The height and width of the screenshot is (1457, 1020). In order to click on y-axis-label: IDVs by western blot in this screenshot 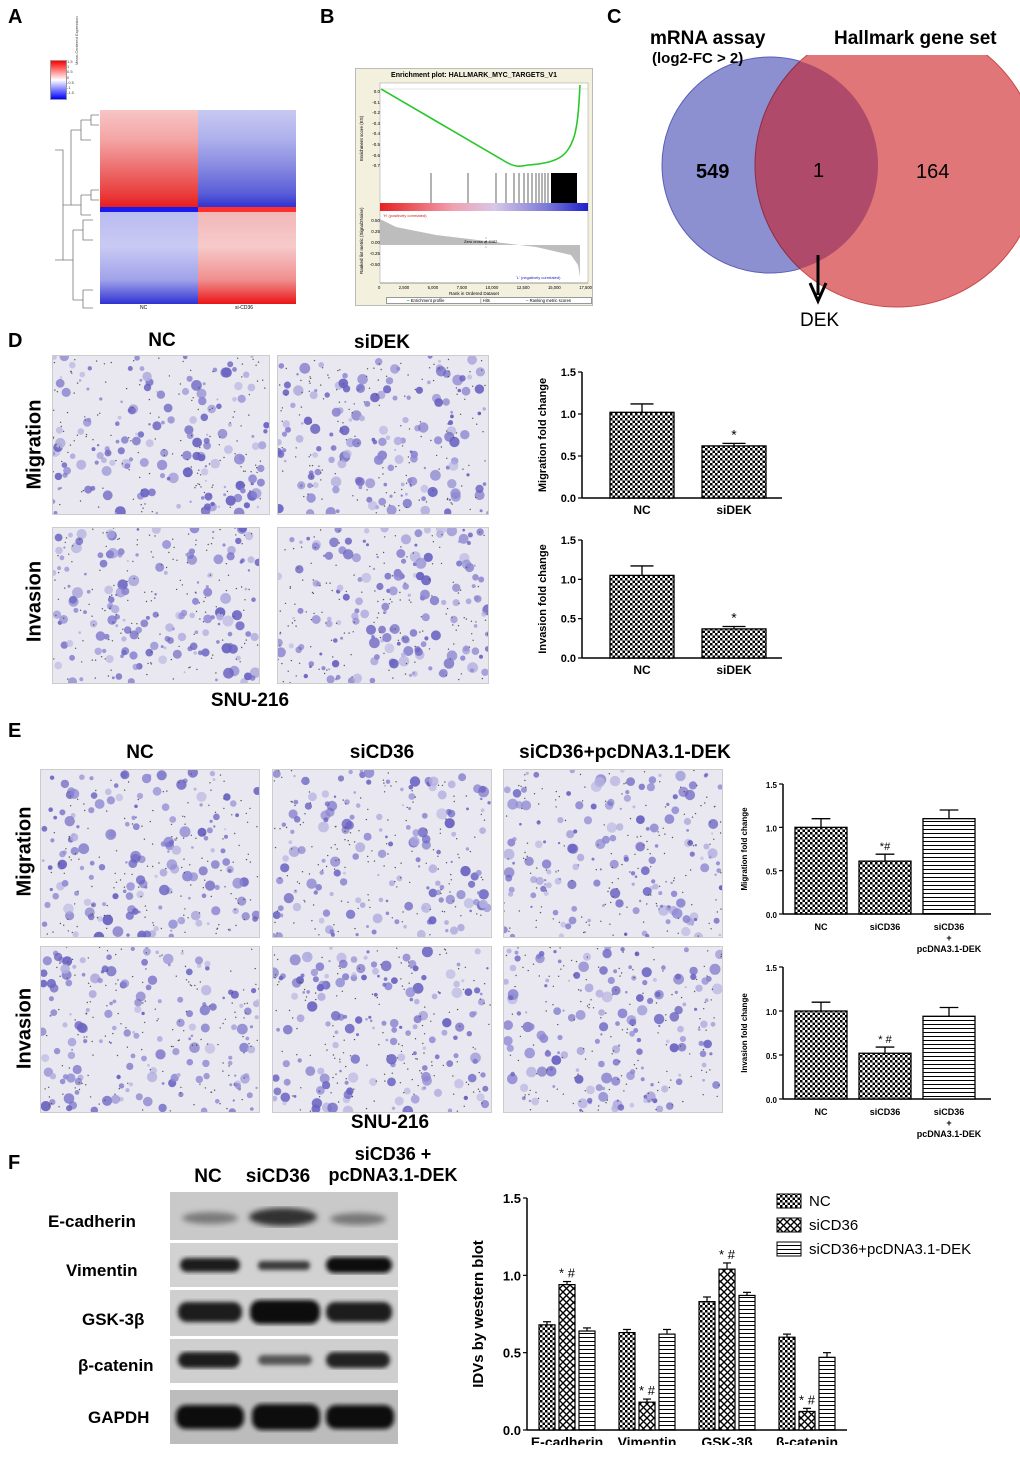, I will do `click(478, 1314)`.